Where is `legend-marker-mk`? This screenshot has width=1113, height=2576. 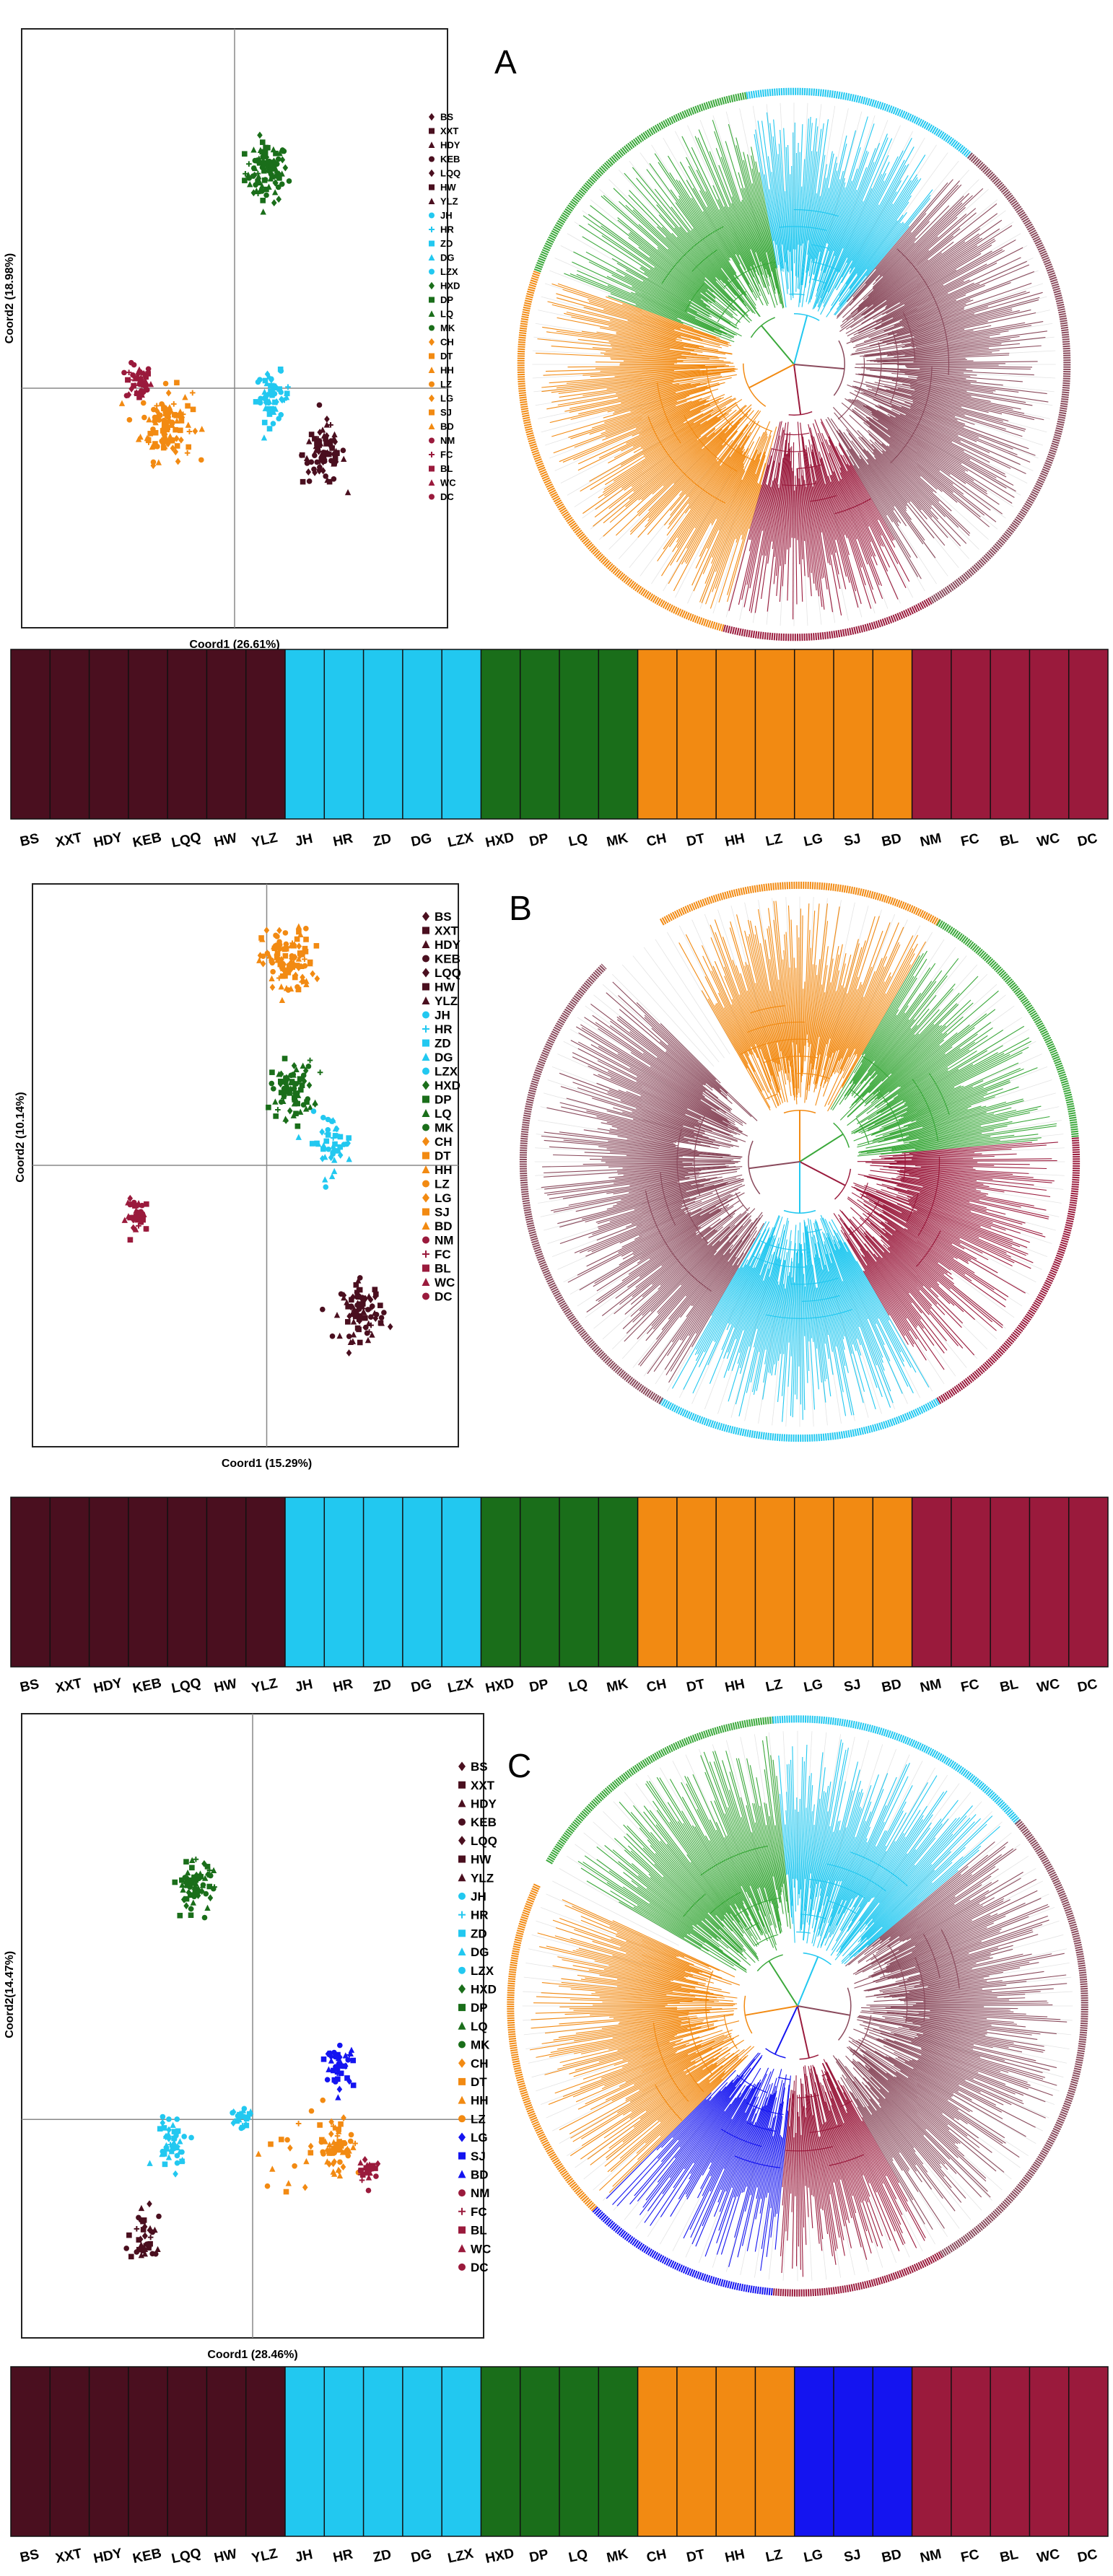
legend-marker-mk is located at coordinates (462, 2045).